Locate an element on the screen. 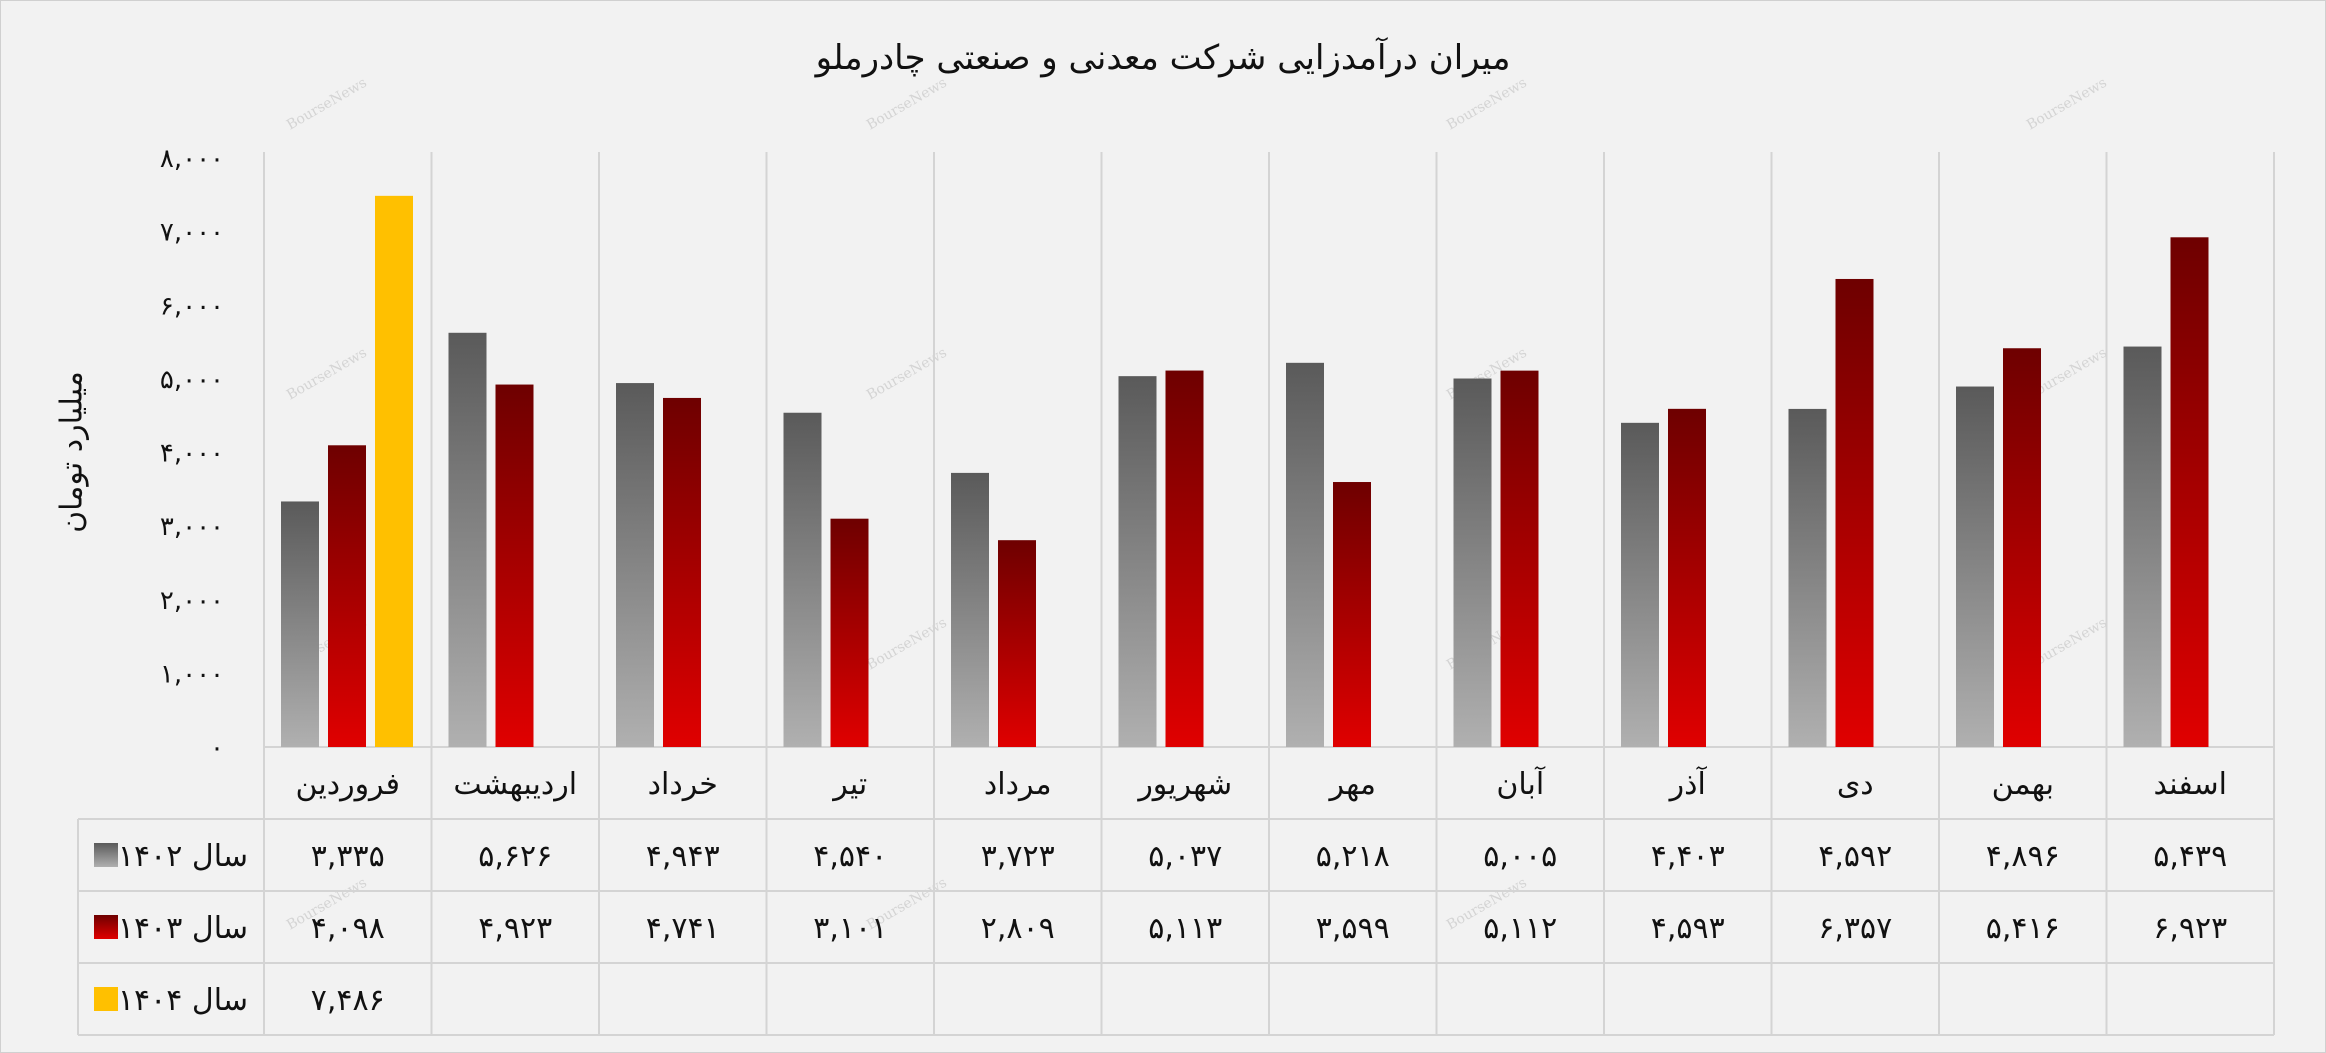 This screenshot has height=1053, width=2326. category-label: اردیبهشت is located at coordinates (515, 784).